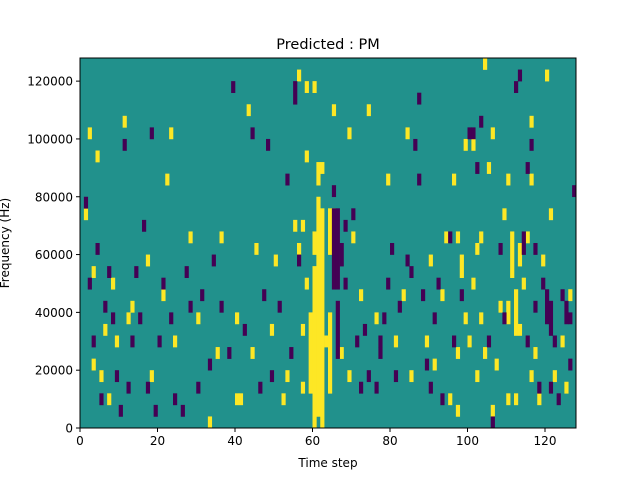  I want to click on y-tick-label: 120000, so click(50, 82).